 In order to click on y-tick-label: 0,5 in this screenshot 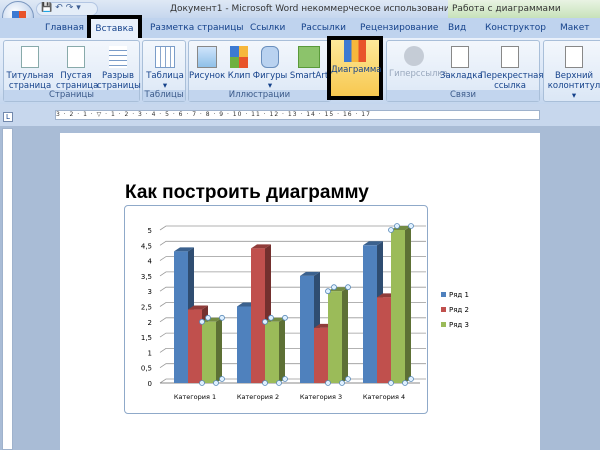, I will do `click(146, 369)`.